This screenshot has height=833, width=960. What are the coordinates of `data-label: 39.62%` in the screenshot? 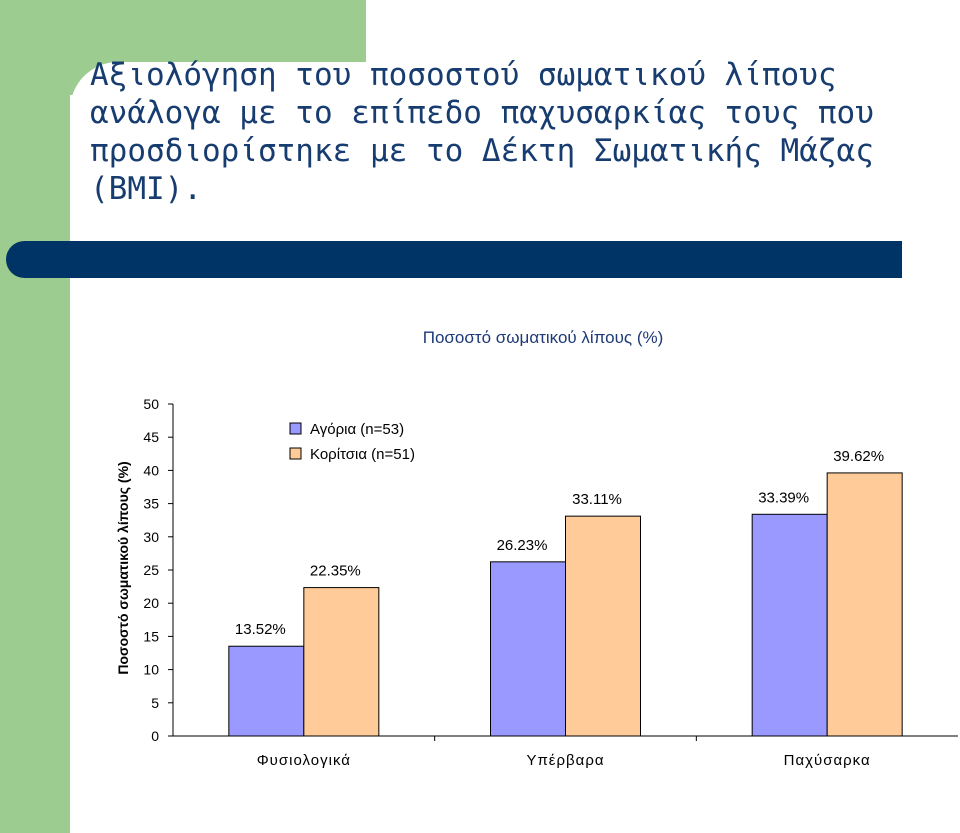 It's located at (858, 456).